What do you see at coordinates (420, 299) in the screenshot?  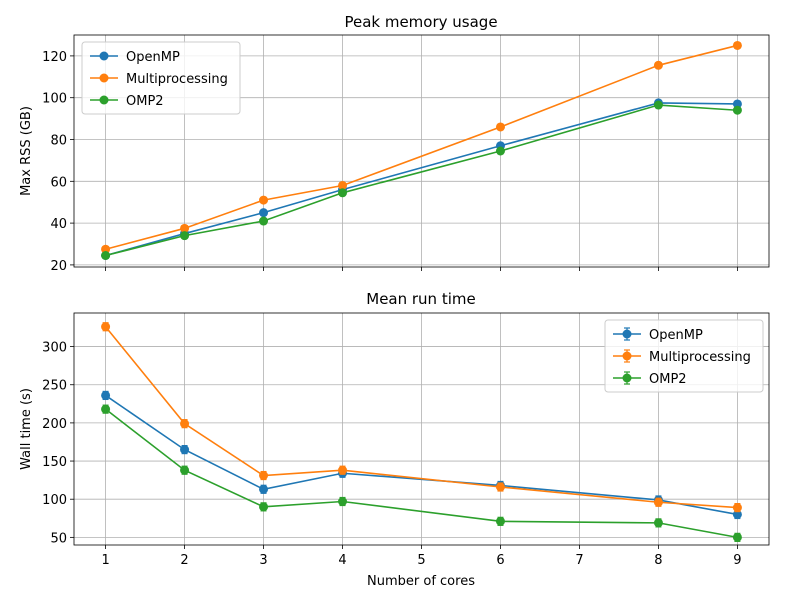 I see `bottom-chart-title: Mean run time` at bounding box center [420, 299].